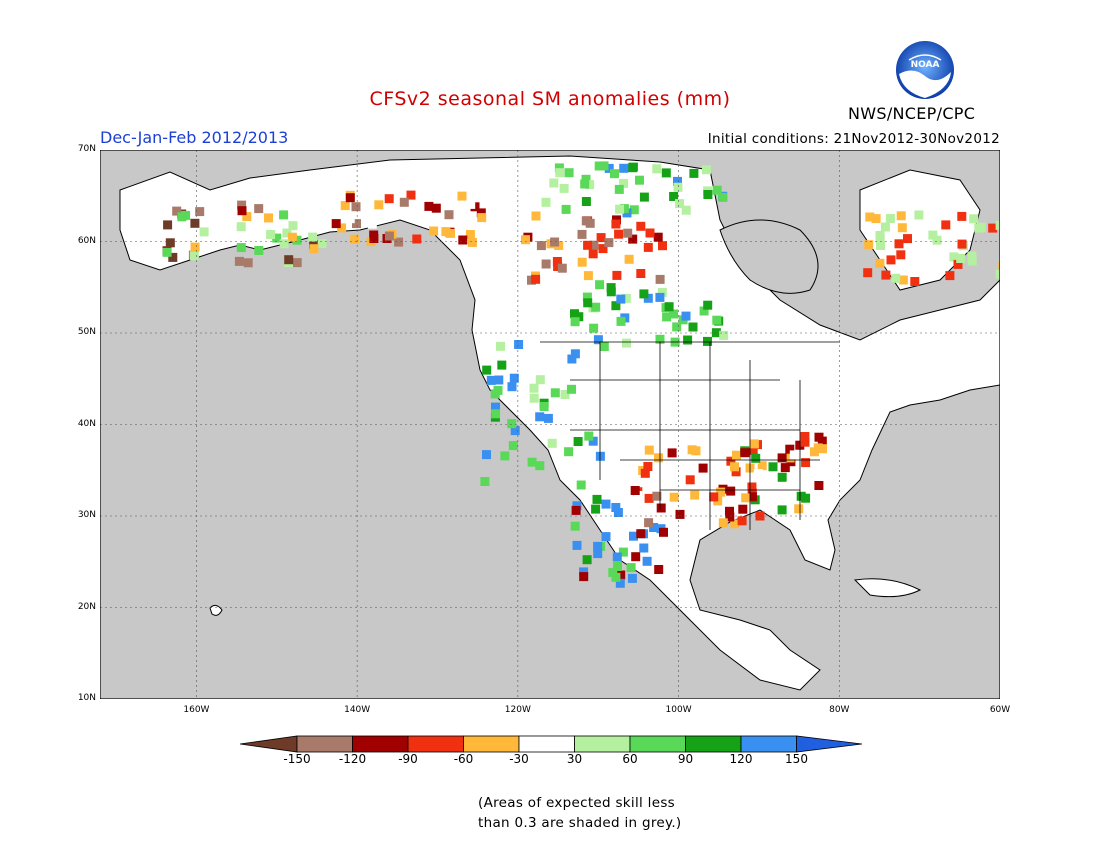 The image size is (1100, 850). Describe the element at coordinates (685, 759) in the screenshot. I see `colorbar-tick: 90` at that location.